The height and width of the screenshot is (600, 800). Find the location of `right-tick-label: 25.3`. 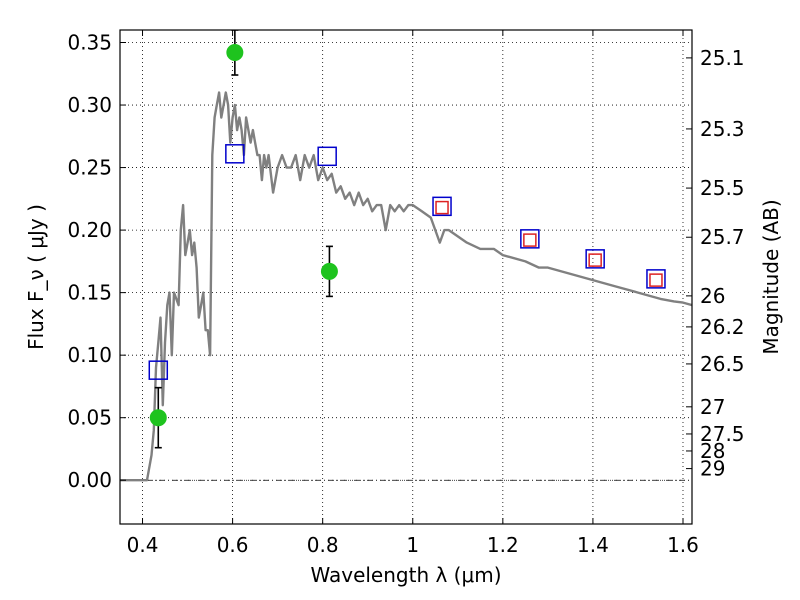

right-tick-label: 25.3 is located at coordinates (722, 129).